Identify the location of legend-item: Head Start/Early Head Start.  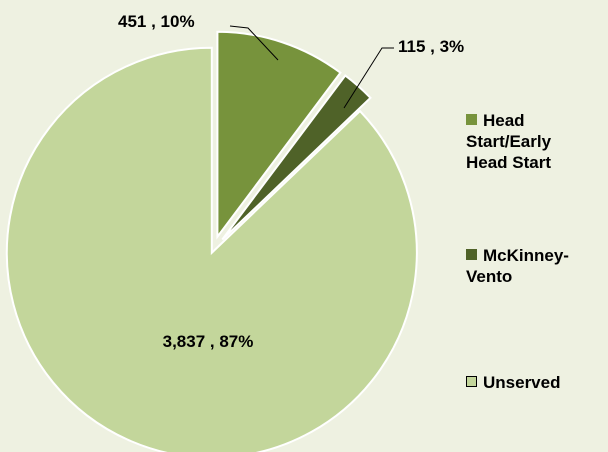
(522, 141).